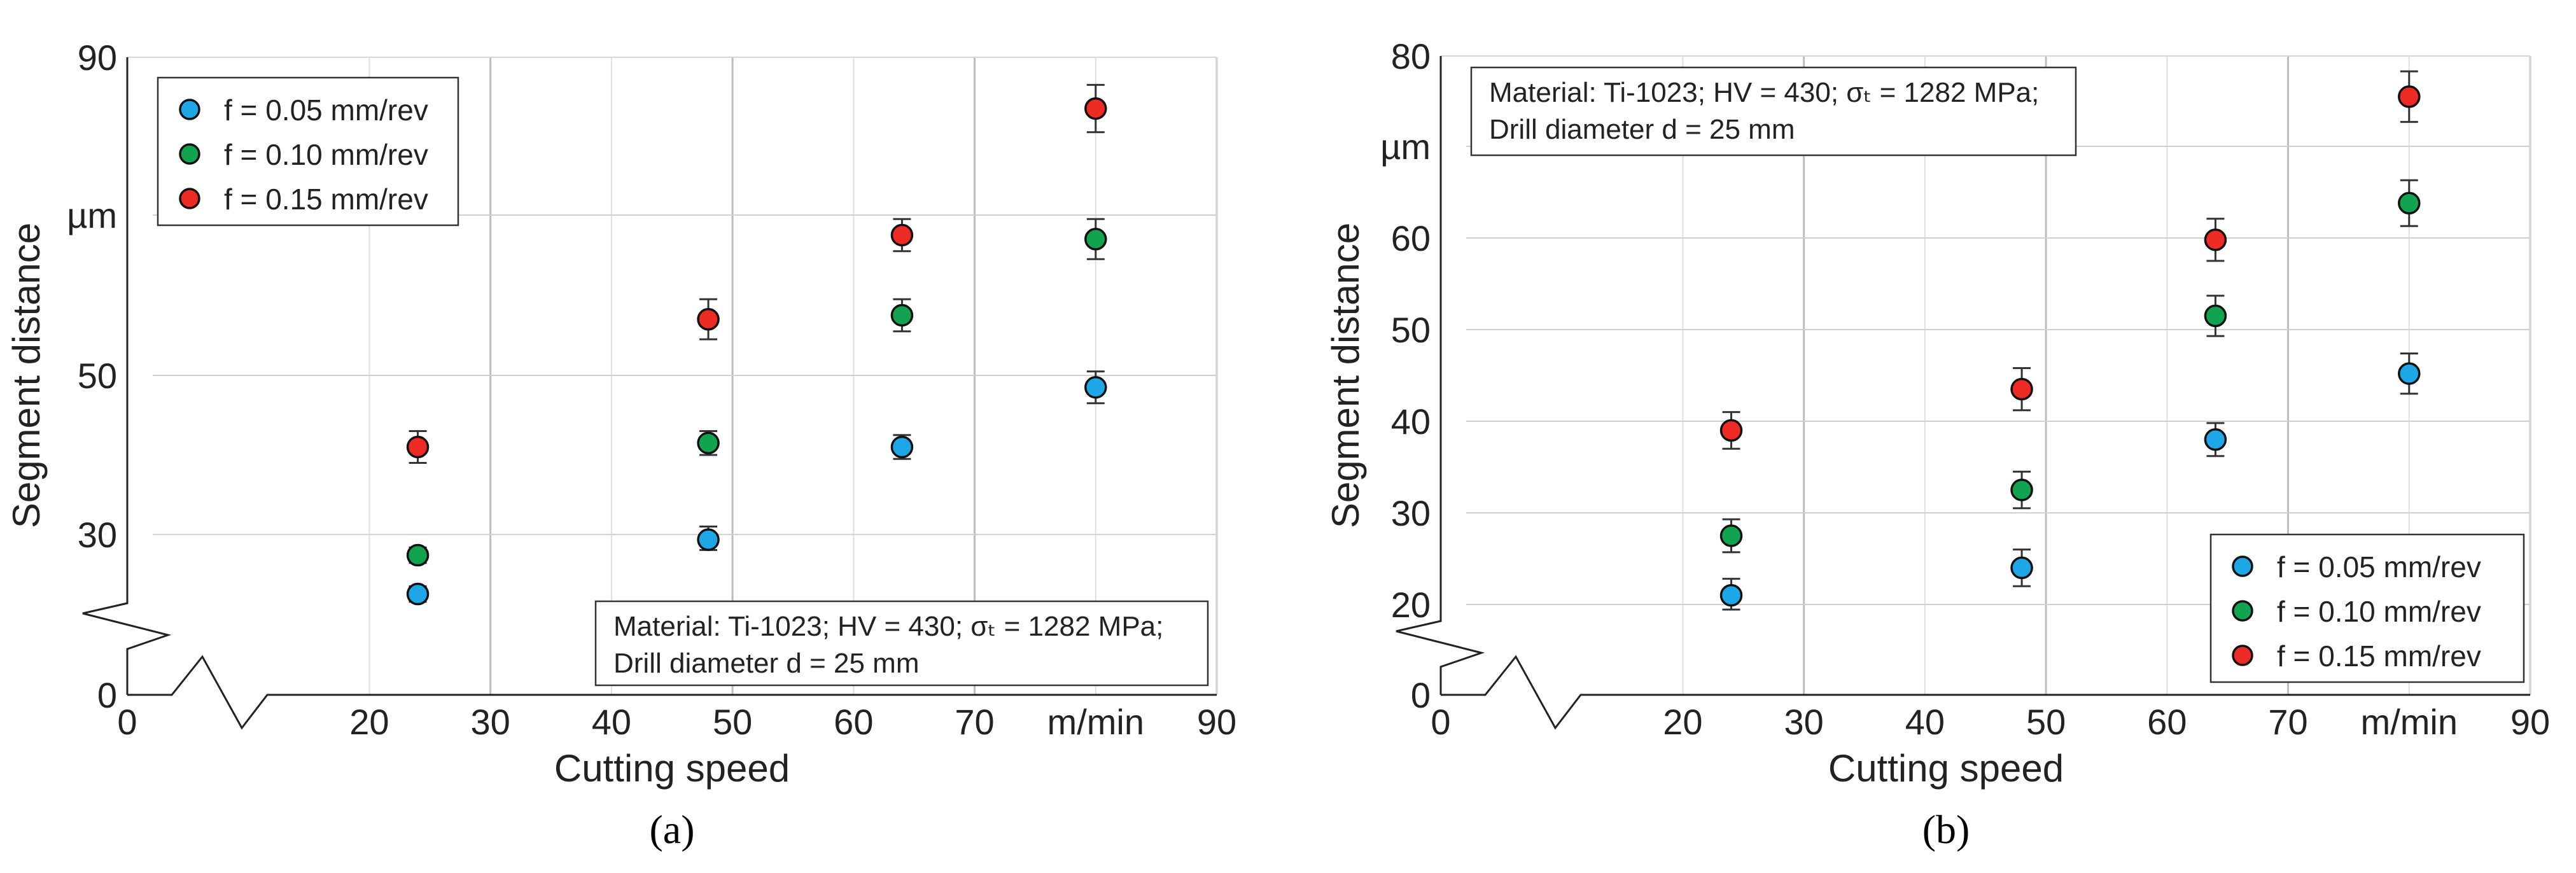 Image resolution: width=2576 pixels, height=873 pixels. What do you see at coordinates (1946, 829) in the screenshot?
I see `panel-label: (b)` at bounding box center [1946, 829].